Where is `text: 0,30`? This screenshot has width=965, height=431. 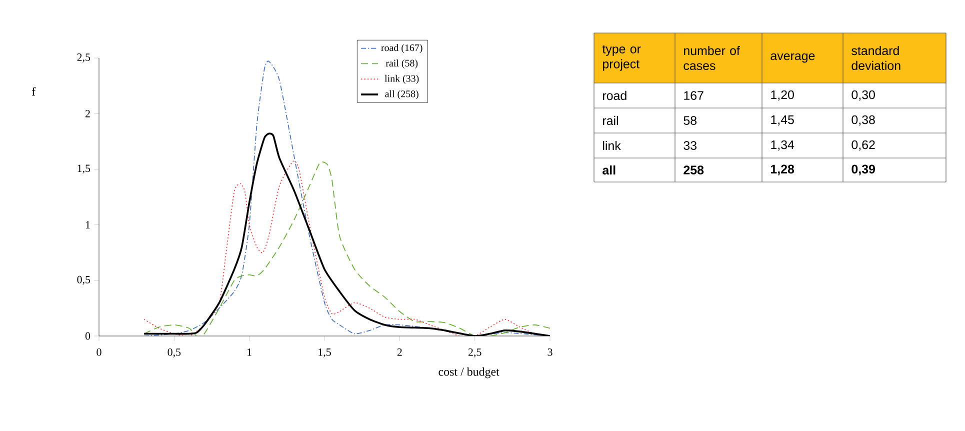 text: 0,30 is located at coordinates (863, 95).